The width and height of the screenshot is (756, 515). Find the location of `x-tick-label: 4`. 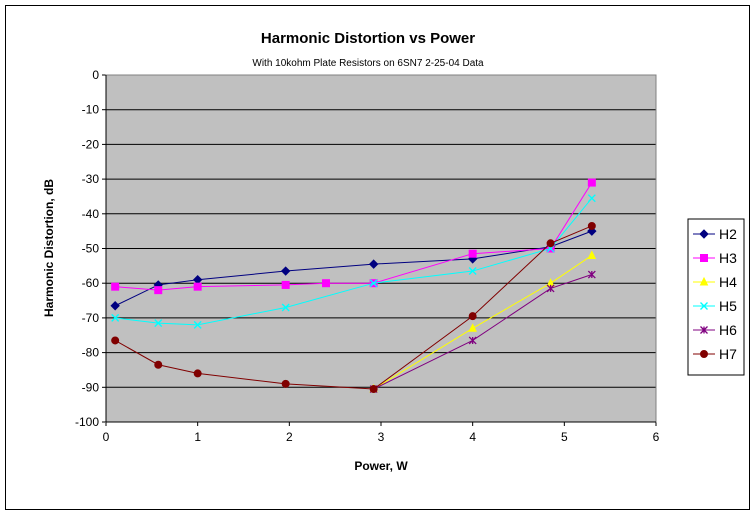

x-tick-label: 4 is located at coordinates (472, 437).